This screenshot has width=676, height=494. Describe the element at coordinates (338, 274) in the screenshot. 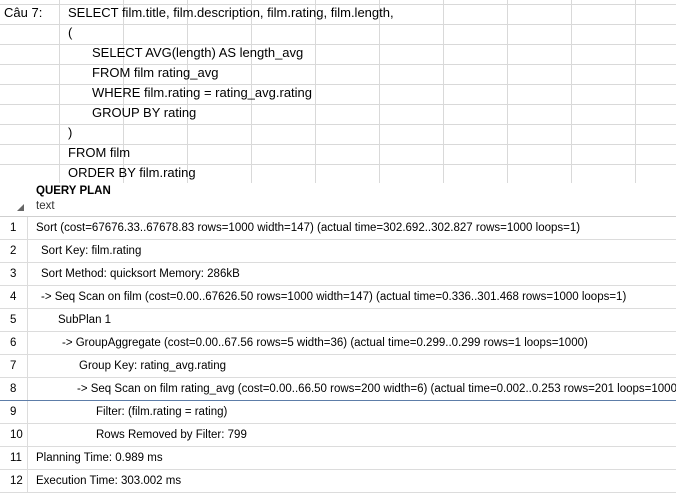

I see `table-row: 3 Sort Method: quicksort Memory: 286kB` at that location.